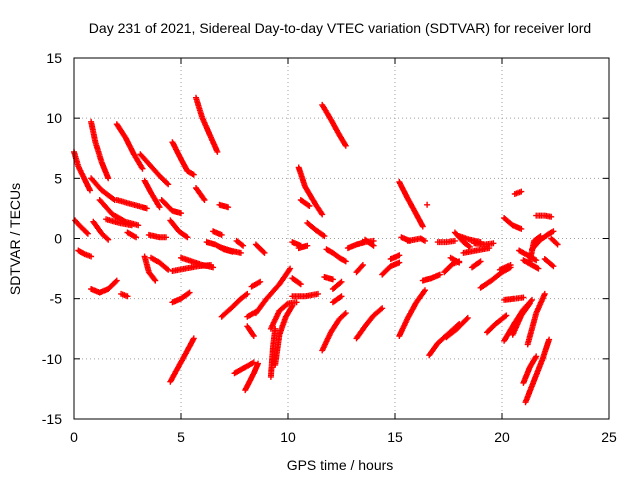  What do you see at coordinates (340, 465) in the screenshot?
I see `x-axis-label: GPS time / hours` at bounding box center [340, 465].